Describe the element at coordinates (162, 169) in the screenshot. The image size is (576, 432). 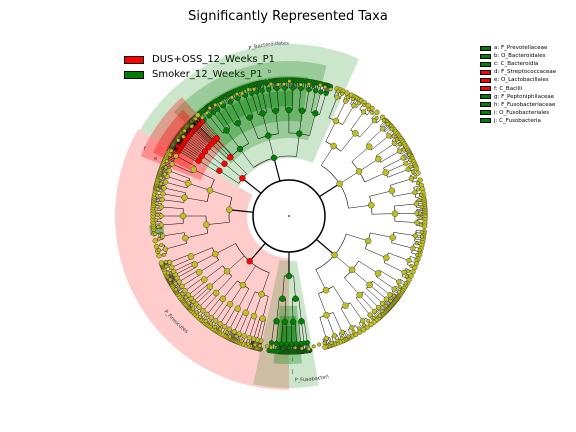
I see `clade-label-d: d` at that location.